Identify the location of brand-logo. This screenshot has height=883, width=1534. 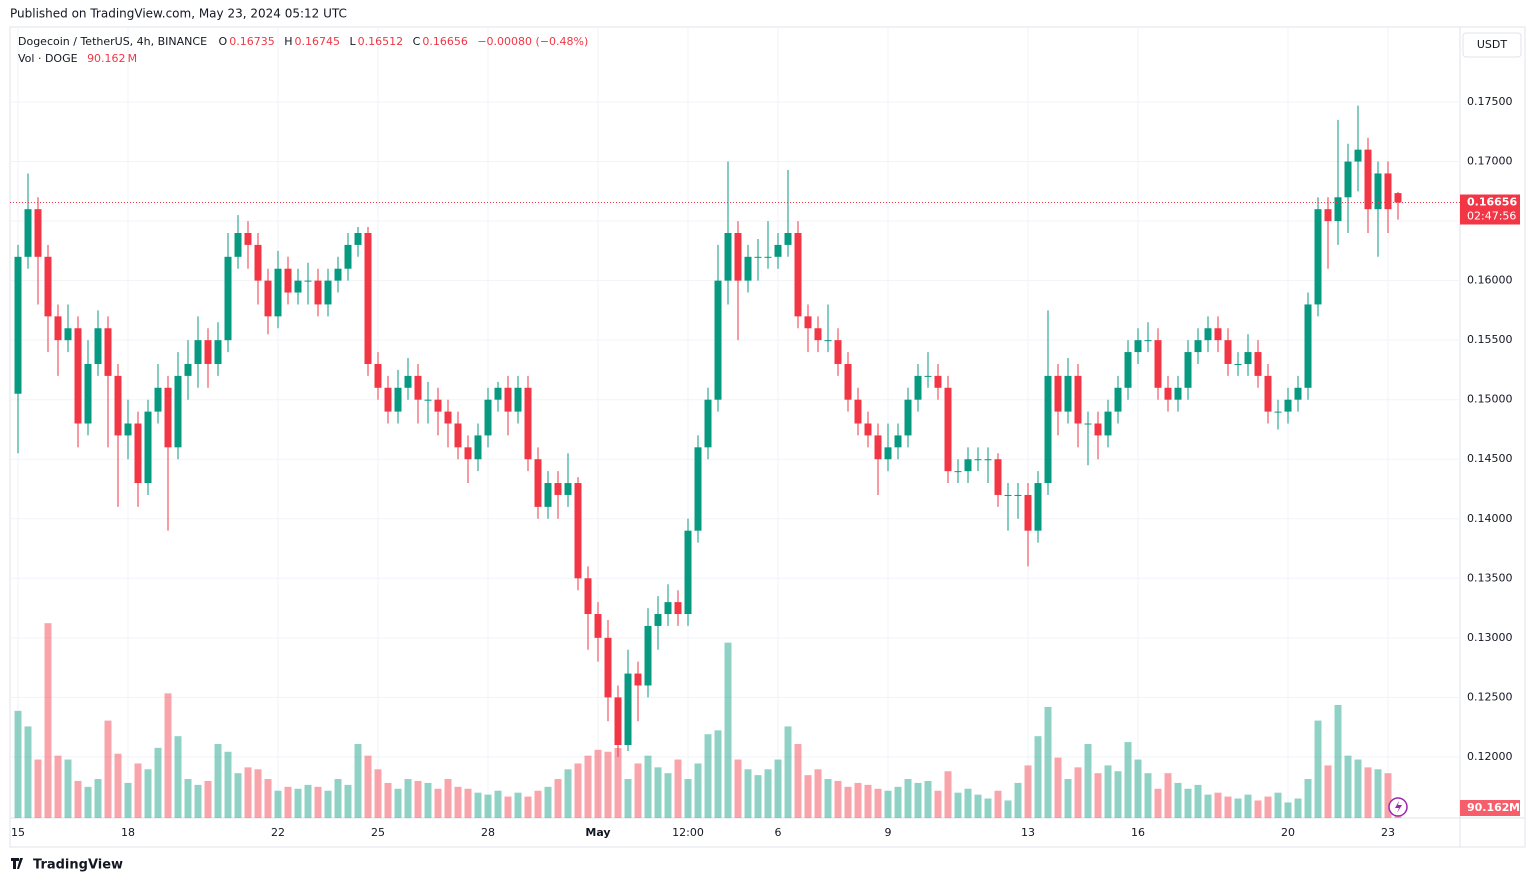
(17, 863).